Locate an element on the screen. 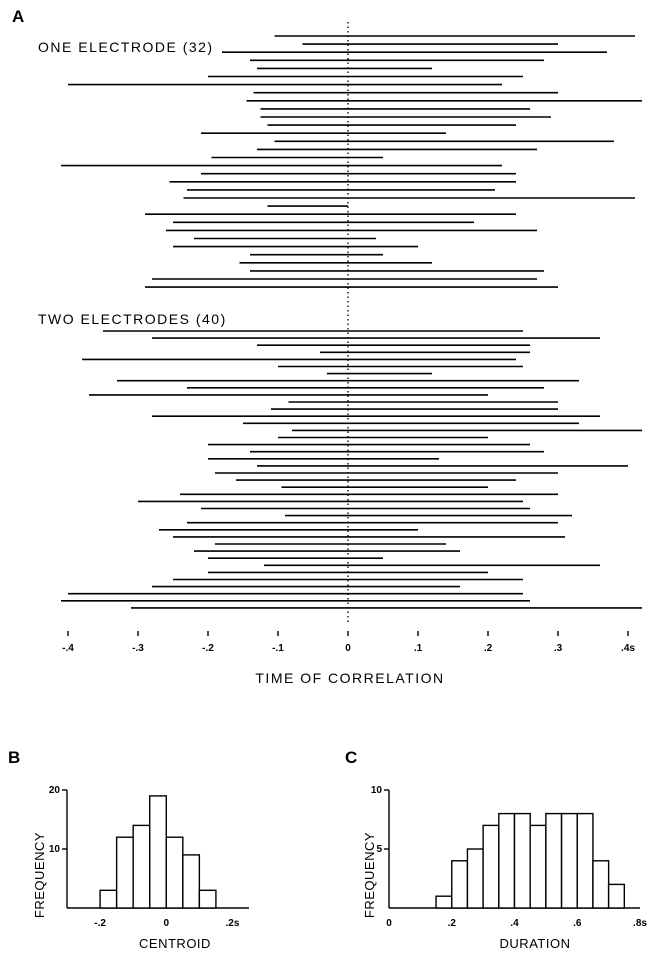 This screenshot has width=658, height=956. group-label-two-electrodes: TWO ELECTRODES (40) is located at coordinates (132, 319).